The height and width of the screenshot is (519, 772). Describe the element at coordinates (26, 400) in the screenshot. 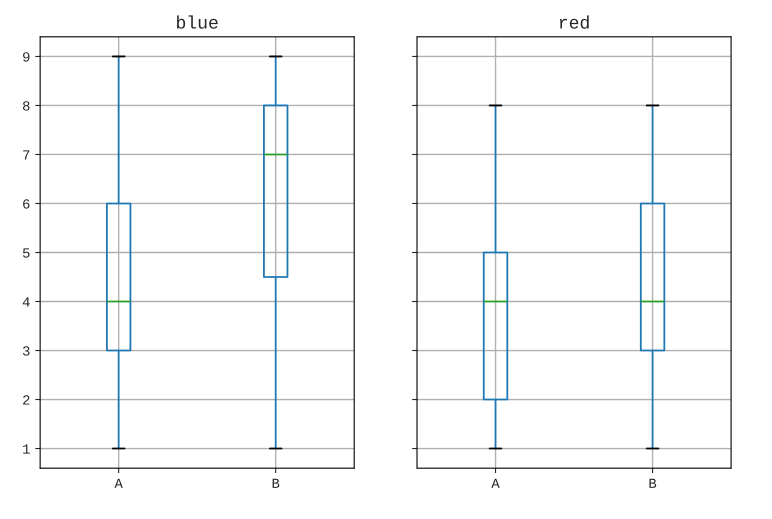

I see `y-tick-label: 2` at that location.